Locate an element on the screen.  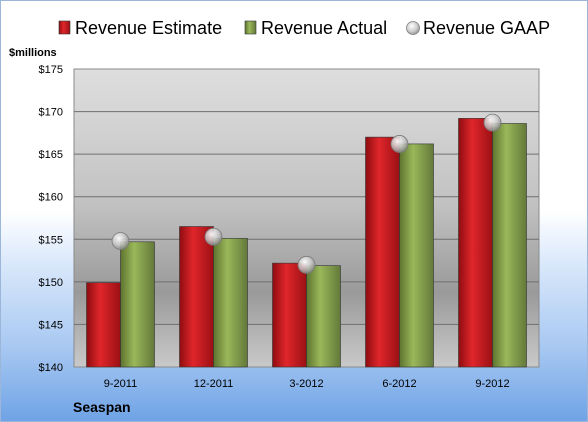
y-tick-label: $150 is located at coordinates (51, 283).